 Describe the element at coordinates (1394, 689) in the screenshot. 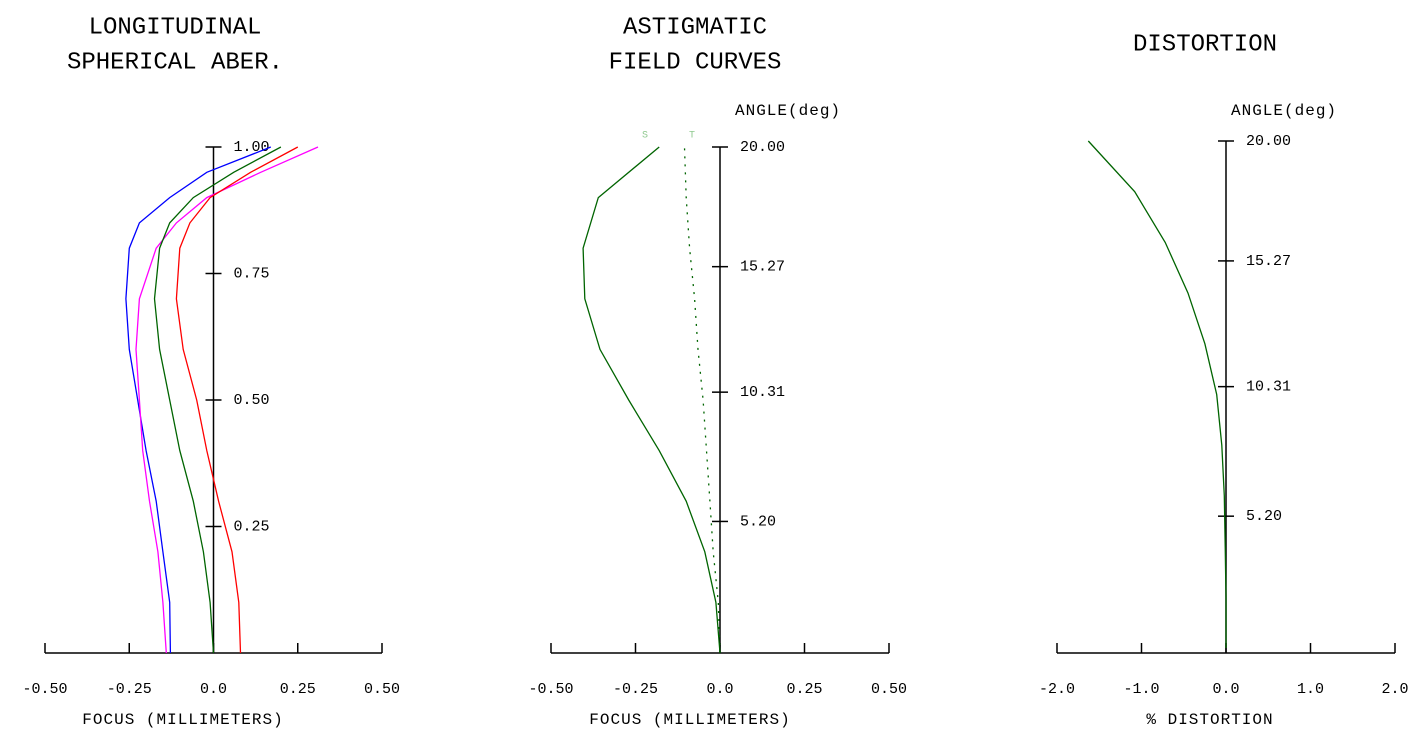

I see `x-tick-label: 2.0` at that location.